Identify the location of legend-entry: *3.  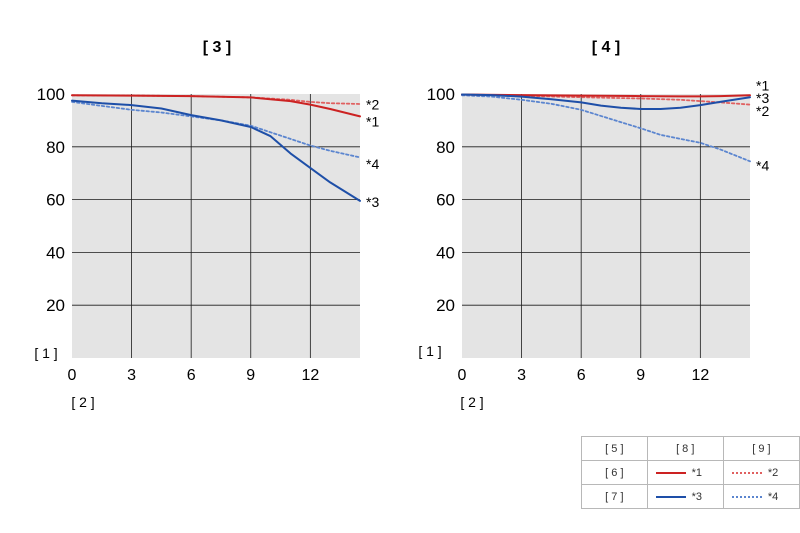
(685, 496).